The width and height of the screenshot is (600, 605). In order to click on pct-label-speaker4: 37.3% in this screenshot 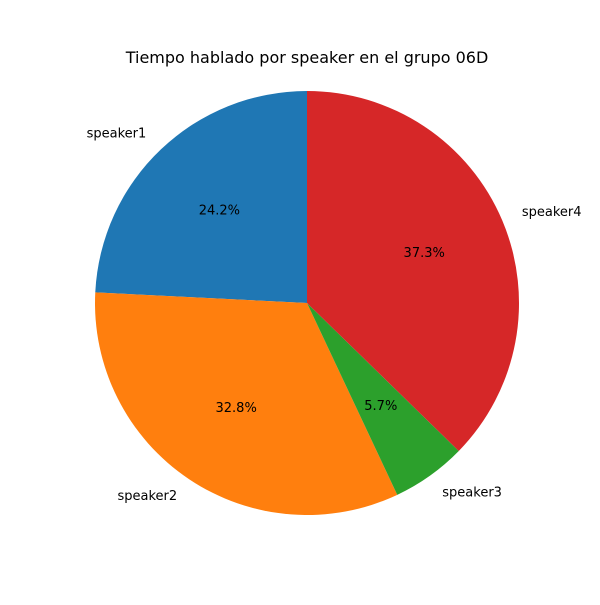, I will do `click(424, 253)`.